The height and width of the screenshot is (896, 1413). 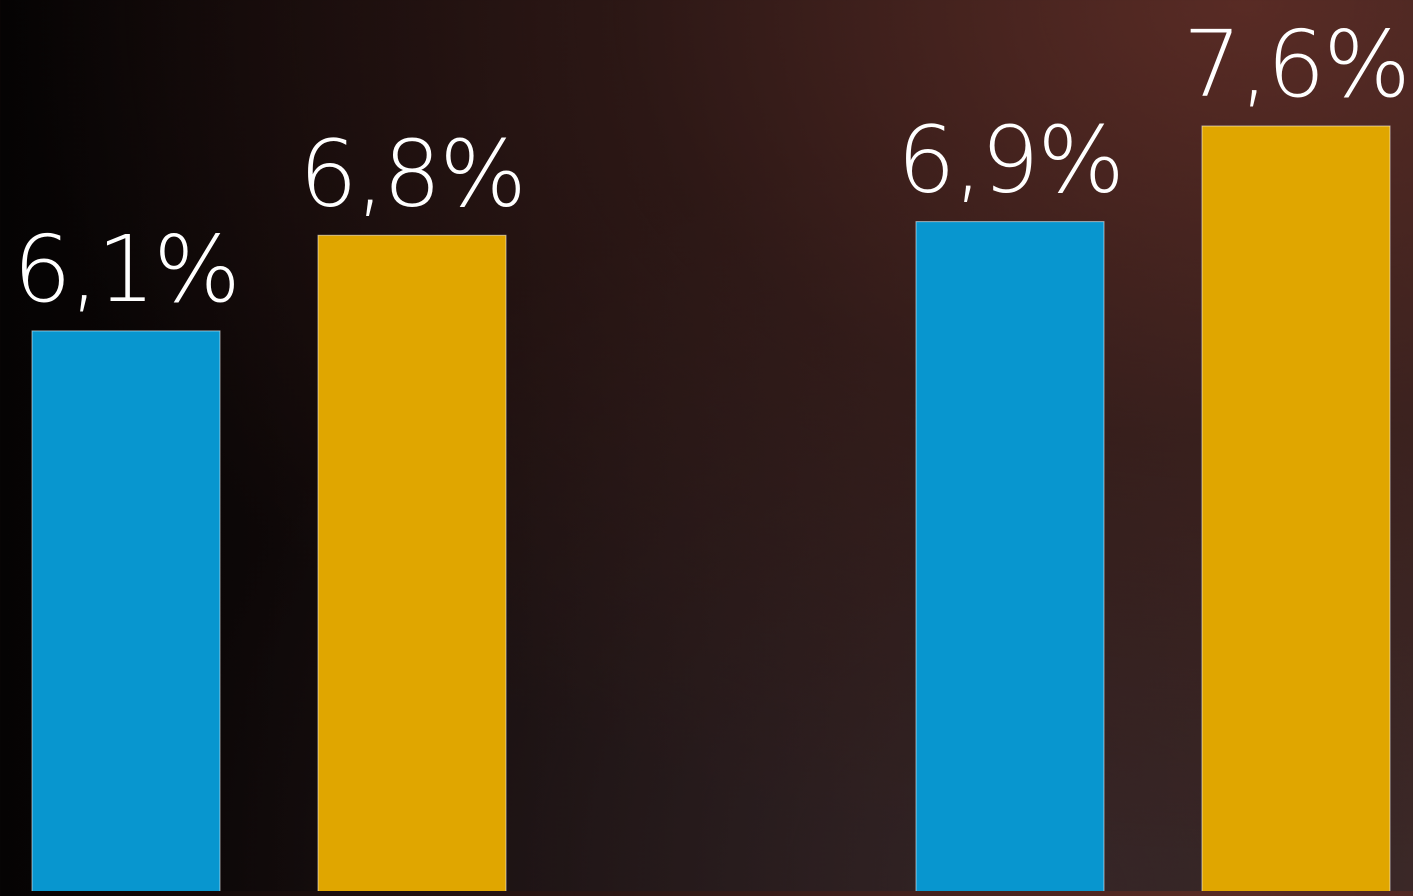 What do you see at coordinates (412, 173) in the screenshot?
I see `data-label-series2-group1: 6,8%` at bounding box center [412, 173].